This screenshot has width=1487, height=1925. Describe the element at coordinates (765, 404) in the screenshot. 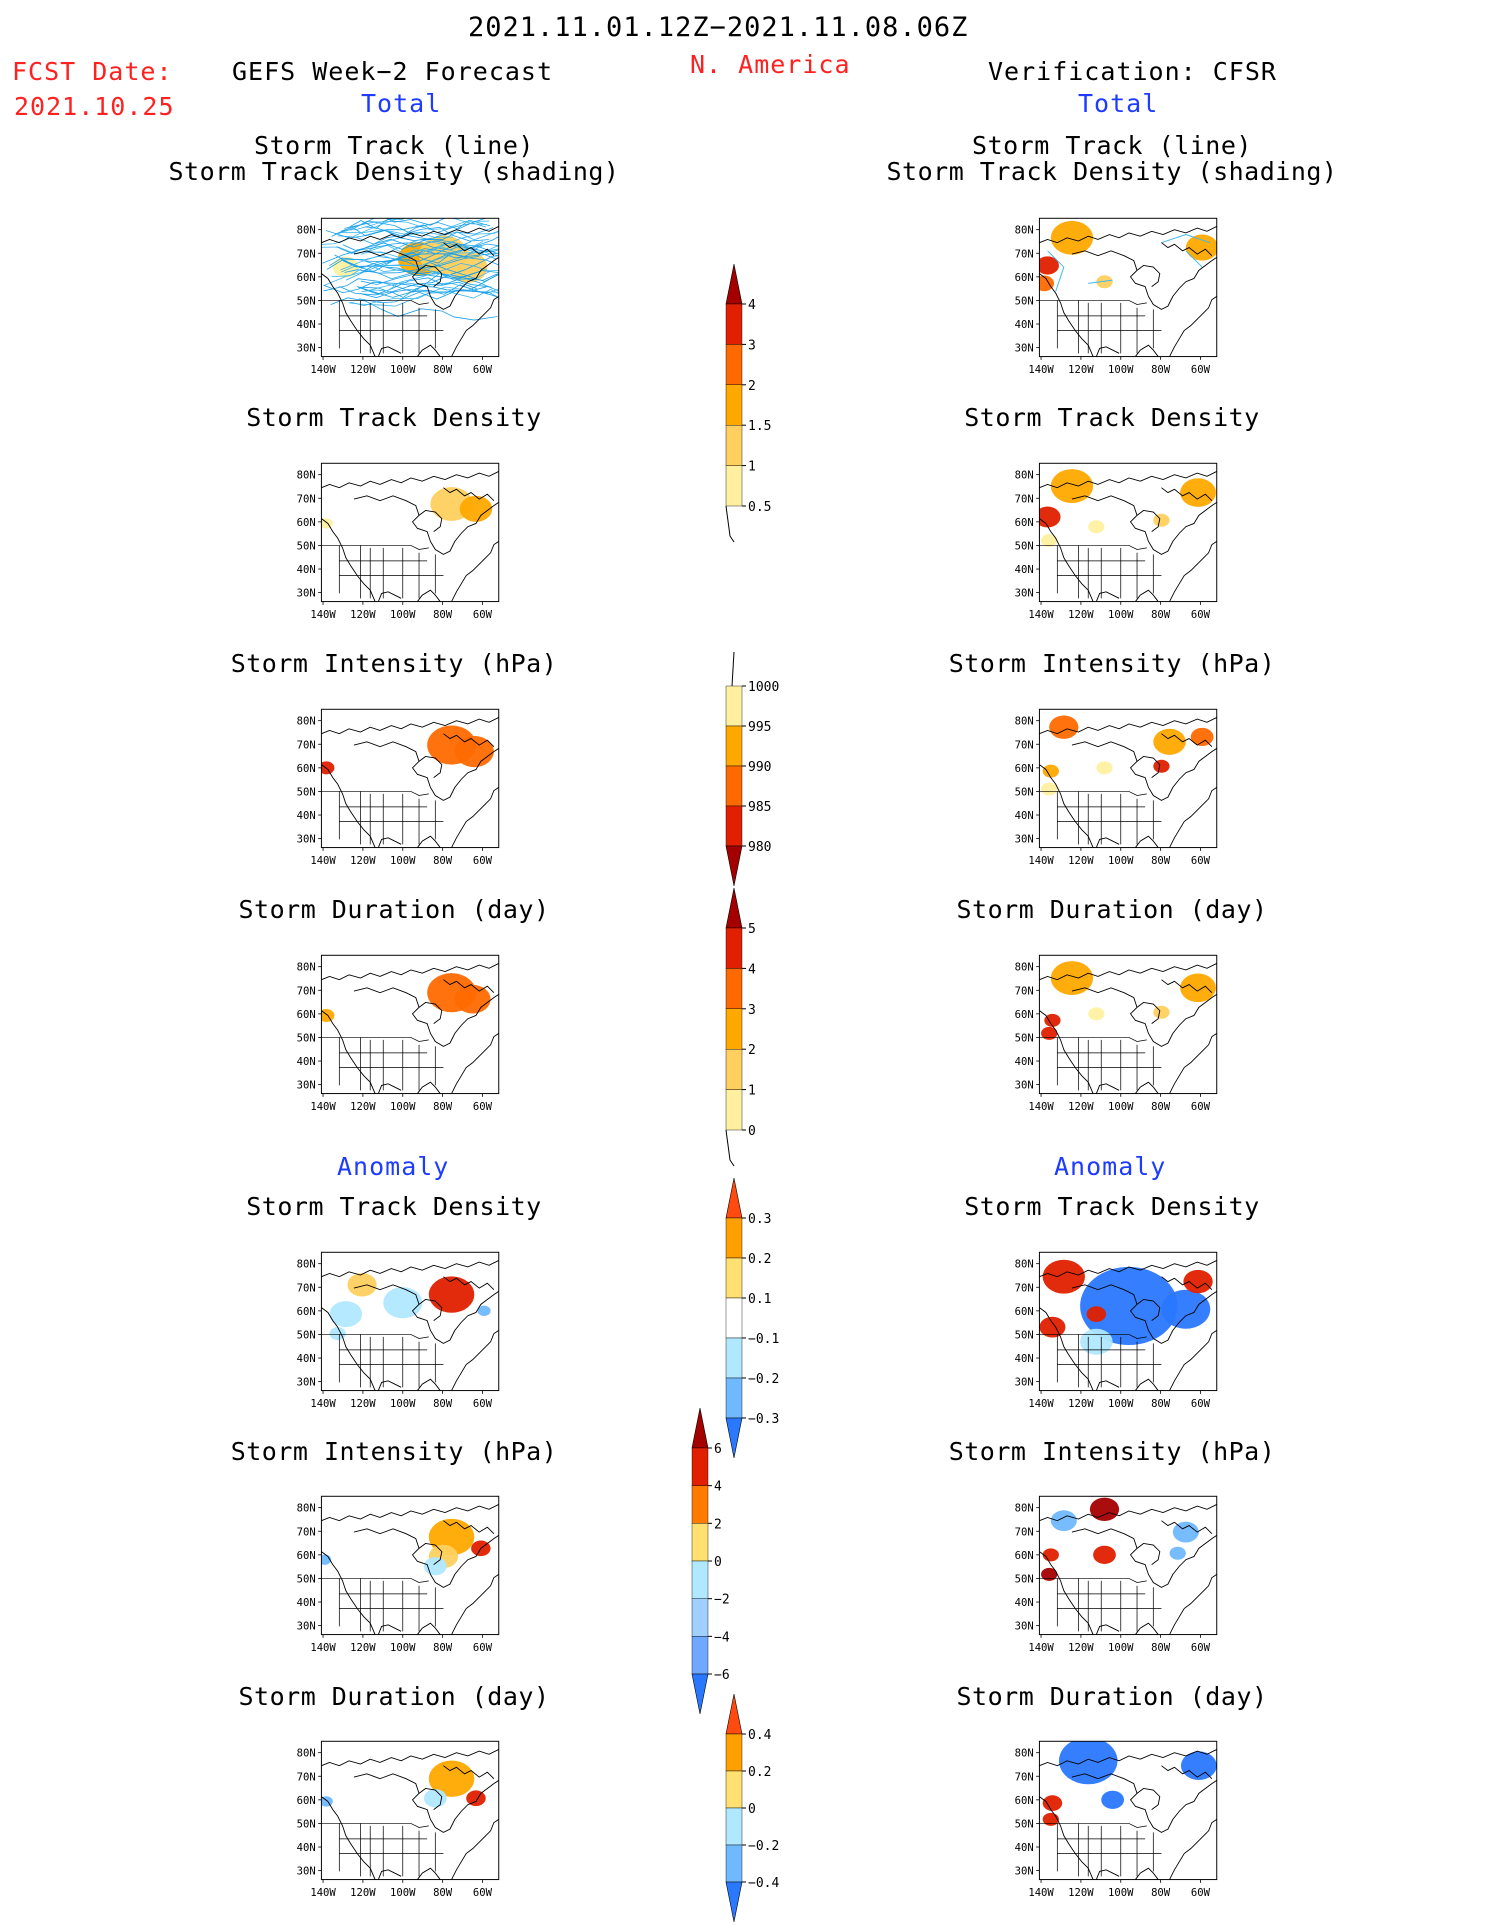

I see `colorbar-density-total: 4 3 2 1.5 1 0.5` at that location.